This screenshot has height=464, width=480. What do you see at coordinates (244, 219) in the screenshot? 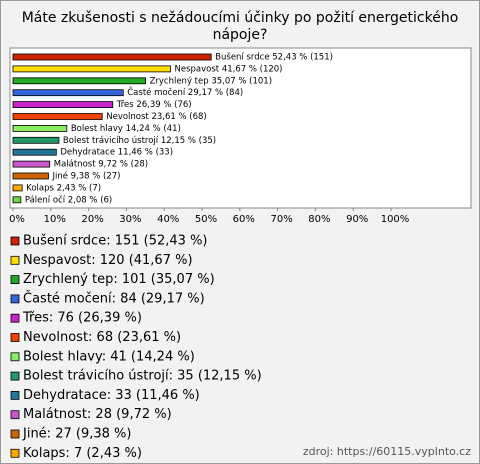
I see `x-tick-label: 60%` at bounding box center [244, 219].